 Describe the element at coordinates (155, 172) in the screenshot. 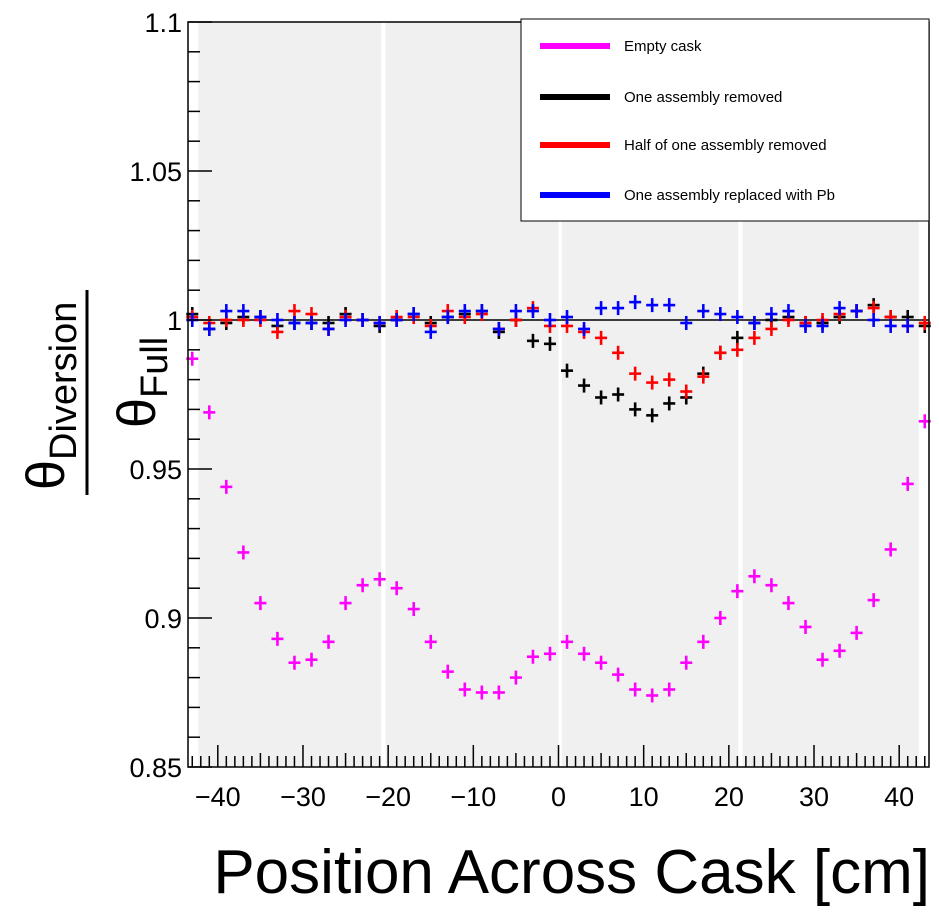

I see `y-tick-label: 1.05` at that location.